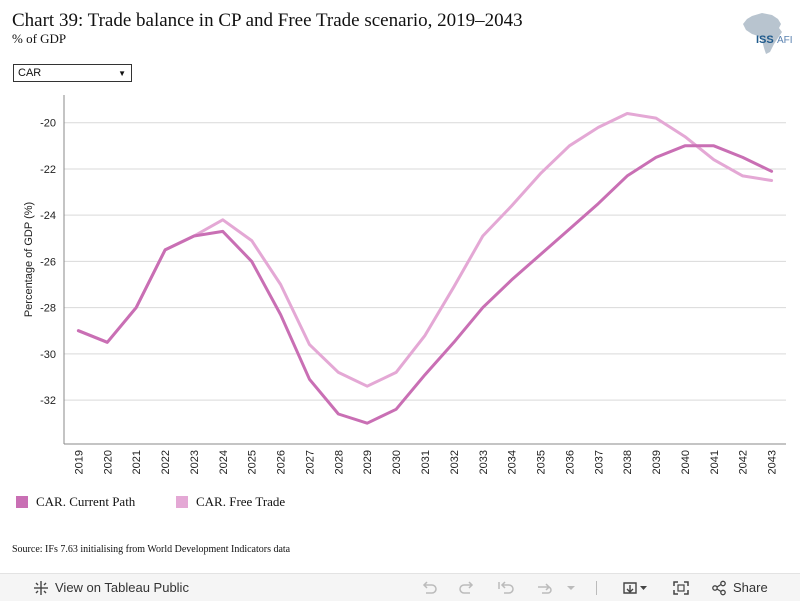  Describe the element at coordinates (72, 73) in the screenshot. I see `country-filter-dropdown: CAR ▼` at that location.